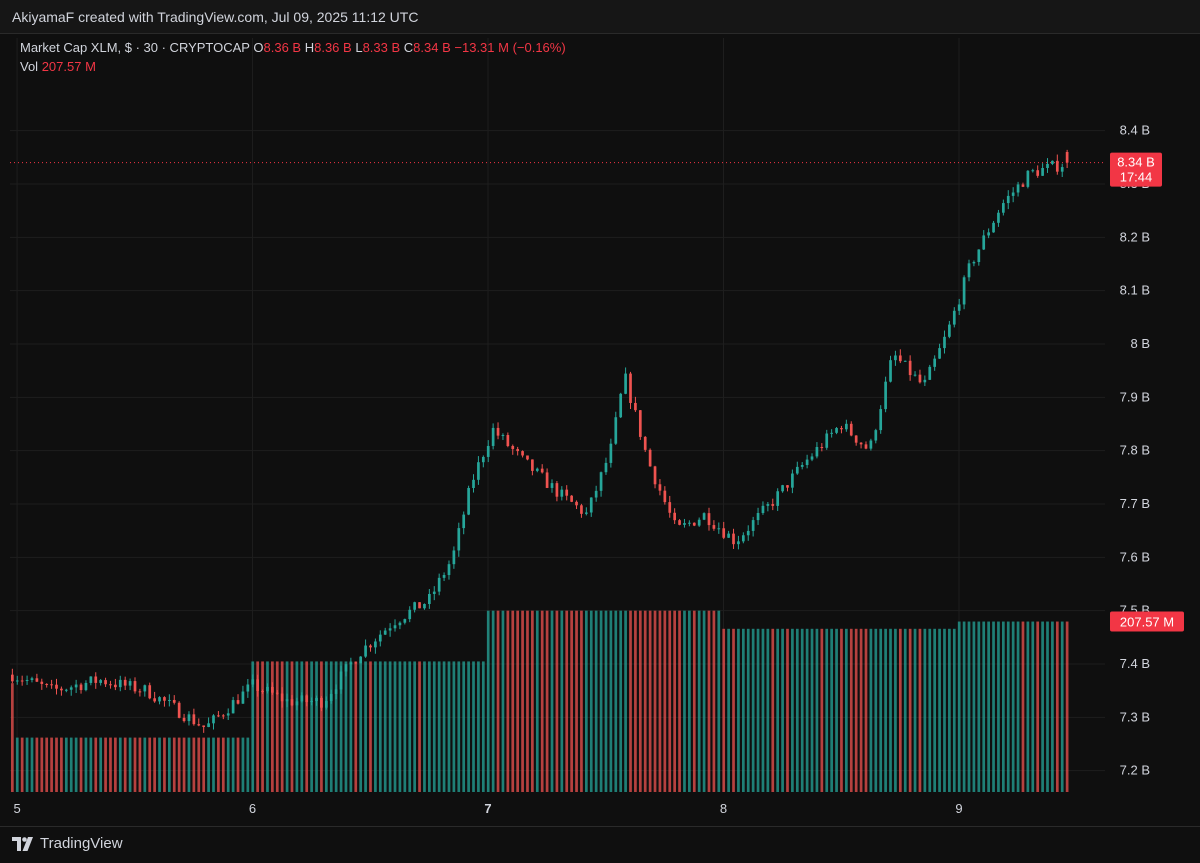  Describe the element at coordinates (135, 47) in the screenshot. I see `symbol-label: Market Cap XLM, $ · 30 · CRYPTOCAP` at that location.